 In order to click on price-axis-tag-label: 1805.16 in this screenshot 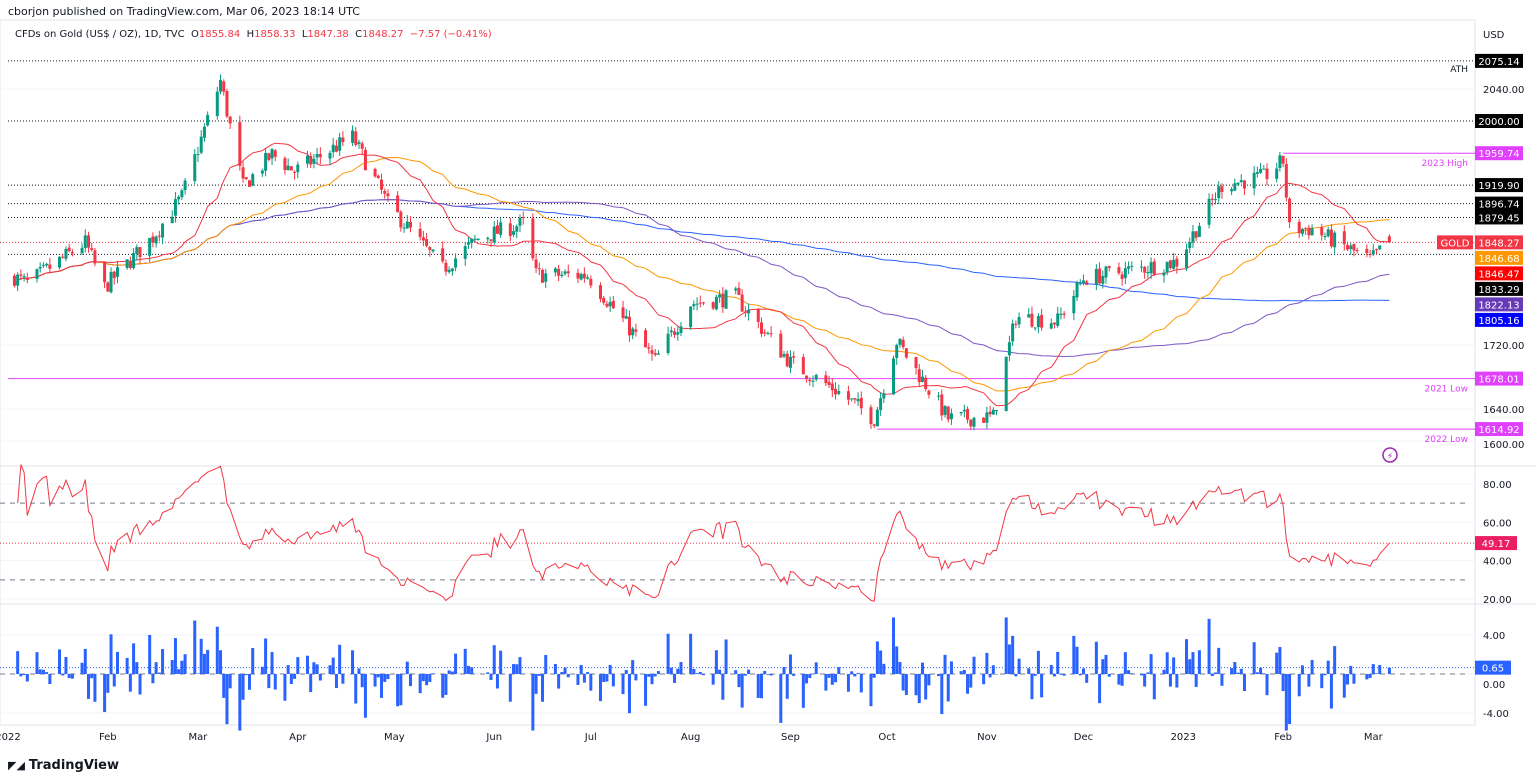, I will do `click(1498, 321)`.